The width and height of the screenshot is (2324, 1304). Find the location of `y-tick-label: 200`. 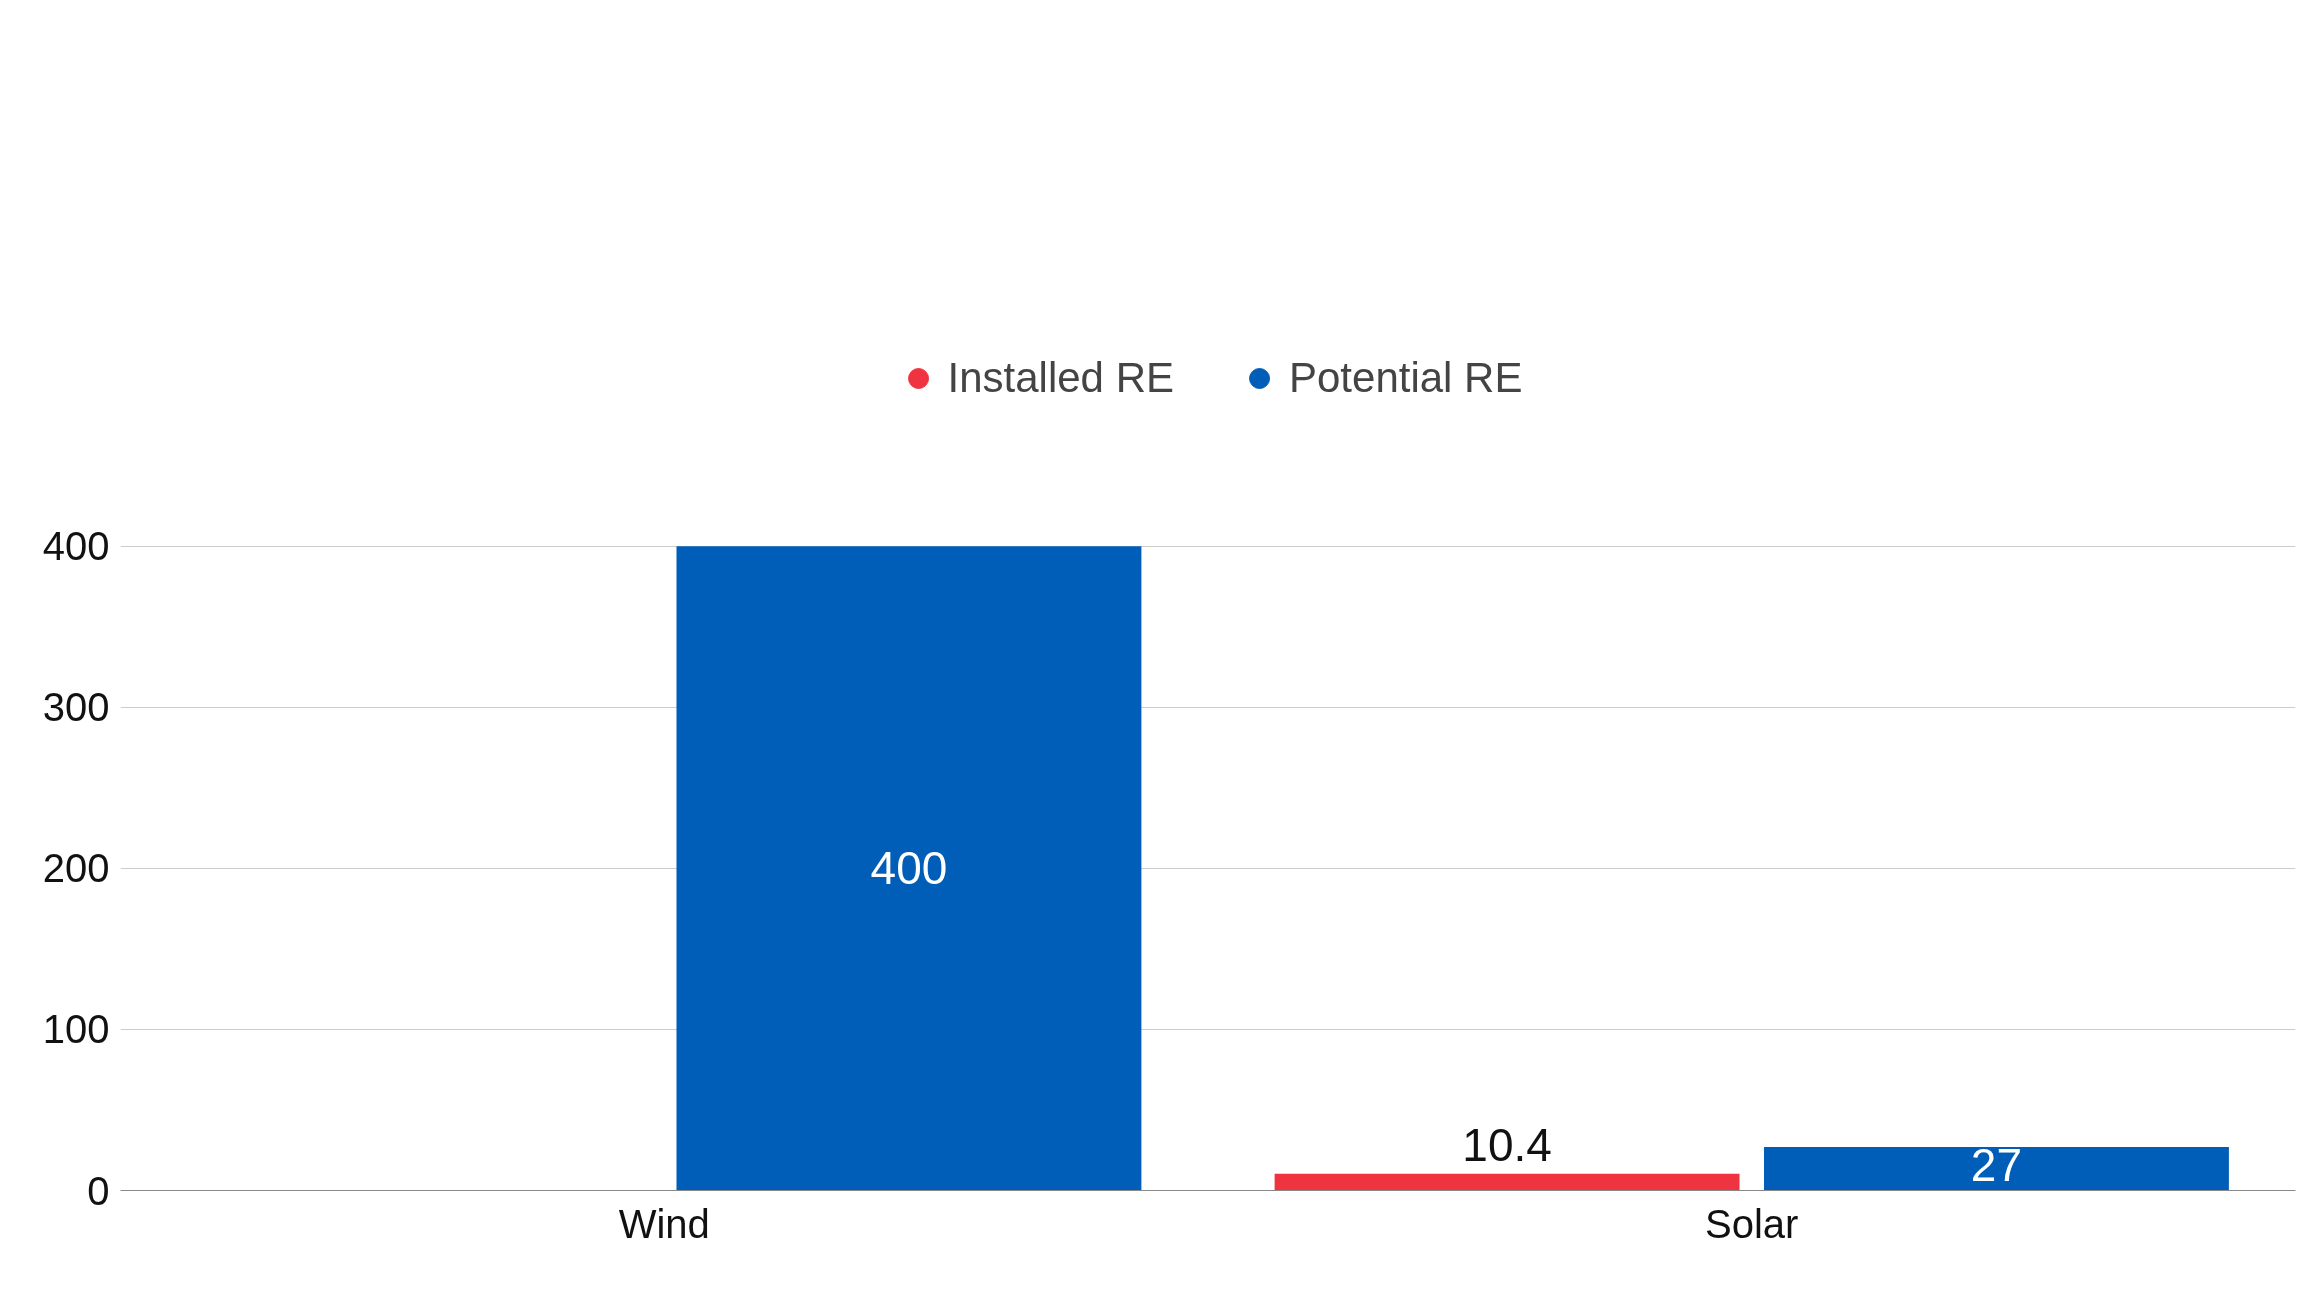

y-tick-label: 200 is located at coordinates (76, 868).